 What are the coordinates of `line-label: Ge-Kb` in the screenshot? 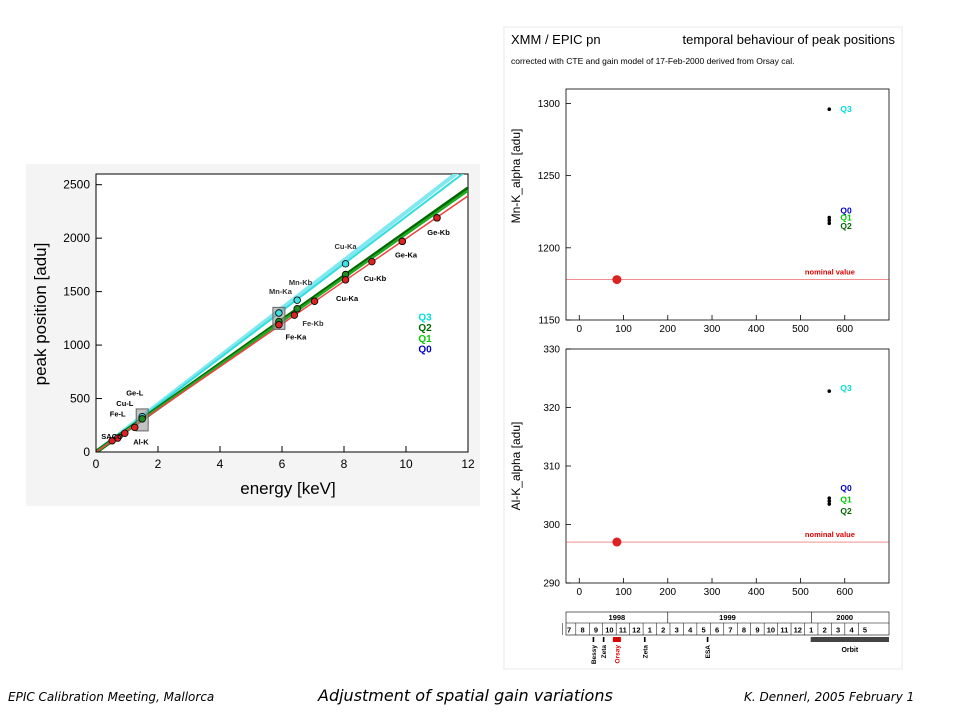 It's located at (438, 232).